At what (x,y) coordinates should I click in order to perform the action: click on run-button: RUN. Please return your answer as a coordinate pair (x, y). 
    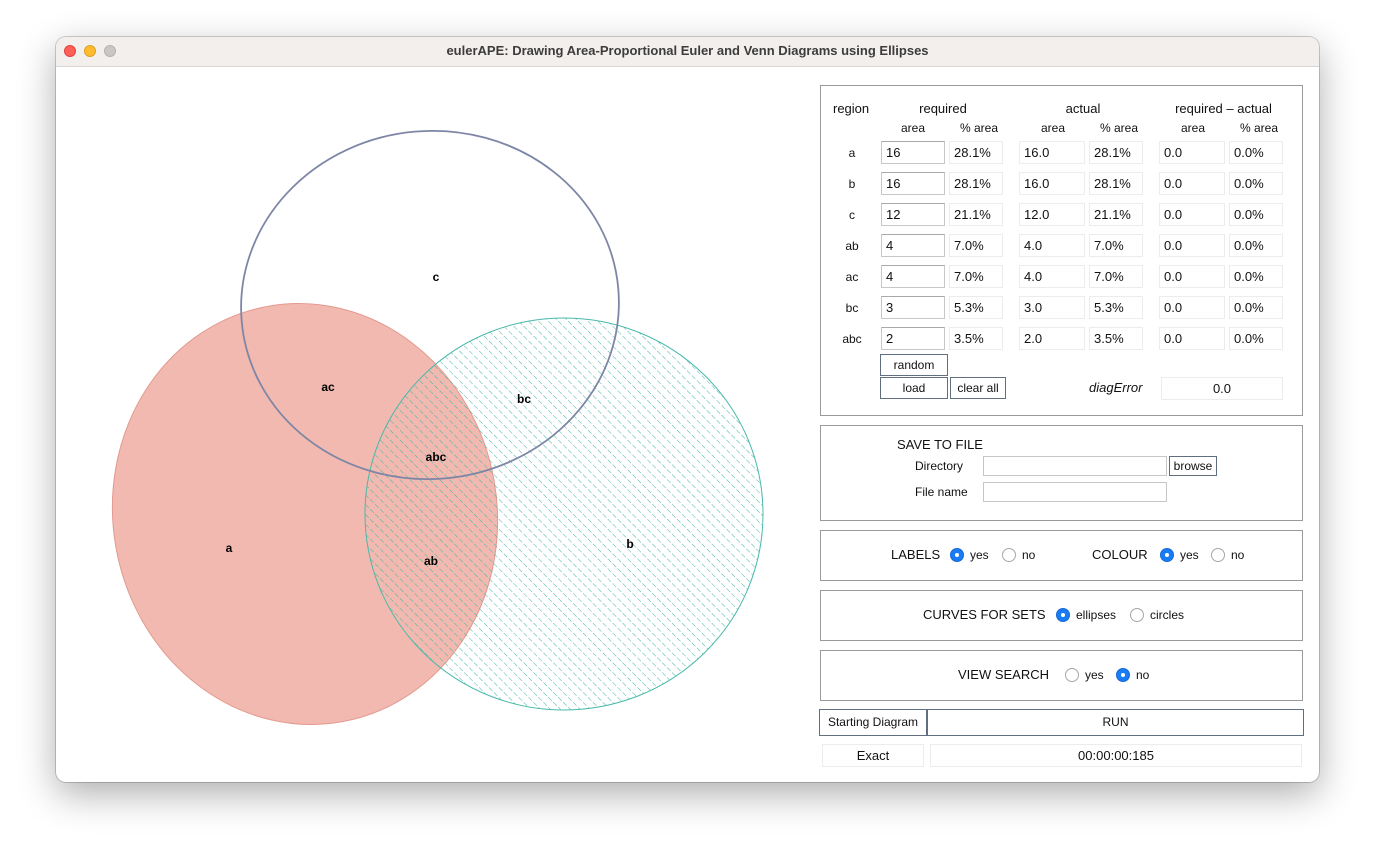
    Looking at the image, I should click on (1115, 722).